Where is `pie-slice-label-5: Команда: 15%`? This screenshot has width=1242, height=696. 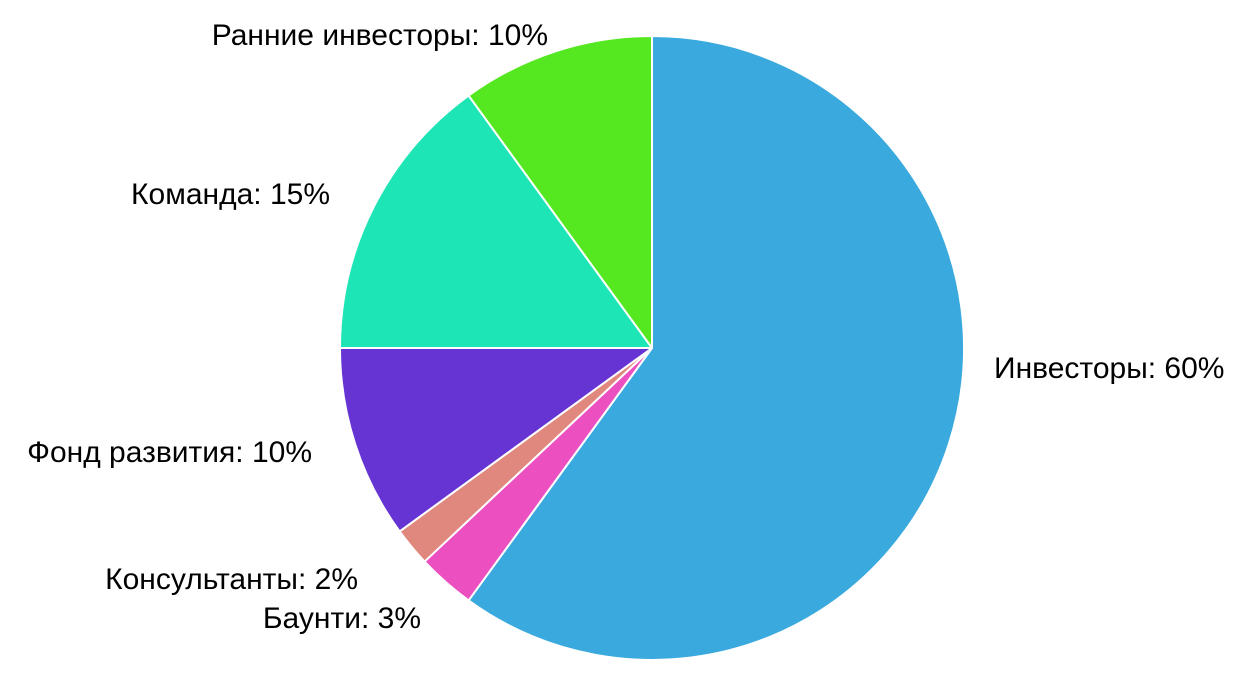 pie-slice-label-5: Команда: 15% is located at coordinates (230, 194).